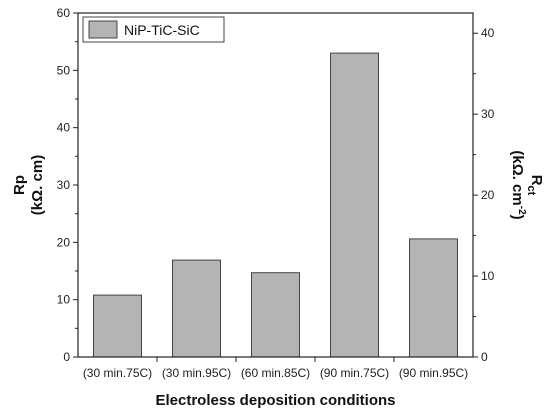 The image size is (550, 417). Describe the element at coordinates (64, 13) in the screenshot. I see `y-tick-label: 60` at that location.